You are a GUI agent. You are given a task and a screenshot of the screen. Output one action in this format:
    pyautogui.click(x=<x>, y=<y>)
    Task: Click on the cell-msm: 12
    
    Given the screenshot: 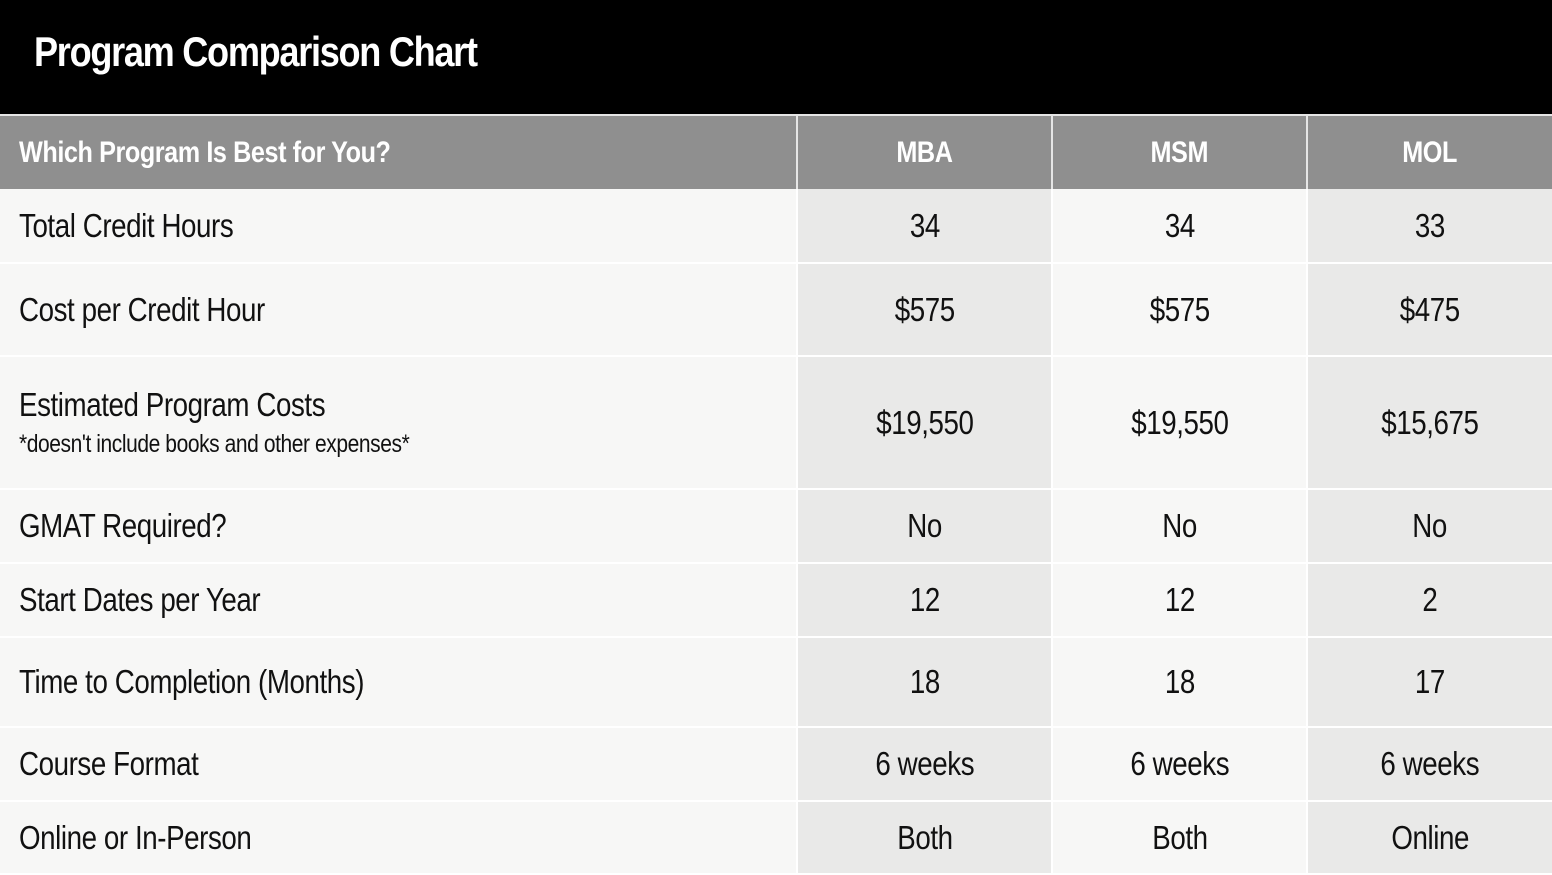 What is the action you would take?
    pyautogui.click(x=1180, y=600)
    